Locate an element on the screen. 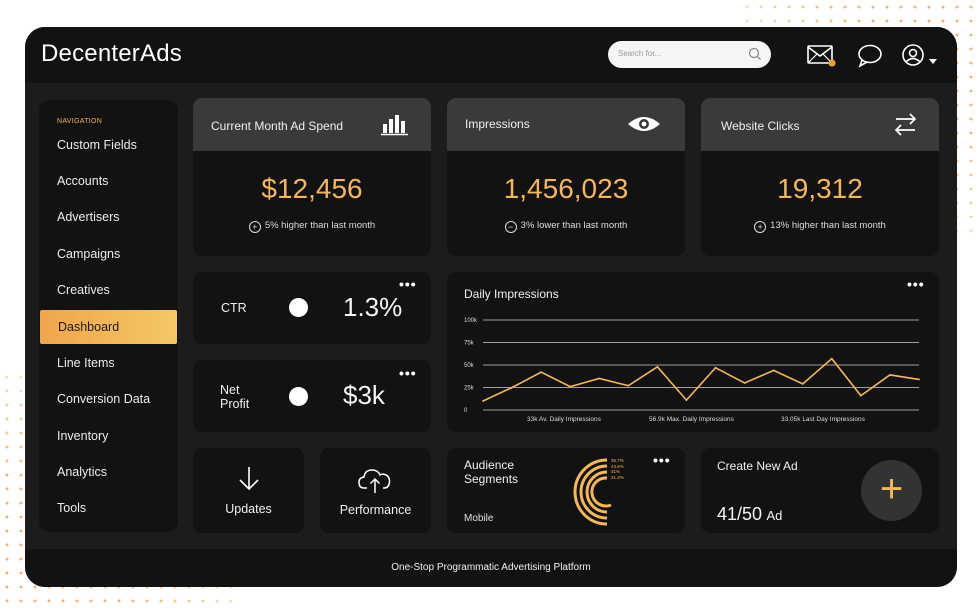 This screenshot has width=980, height=613. sidebar-item-label: Analytics is located at coordinates (82, 472).